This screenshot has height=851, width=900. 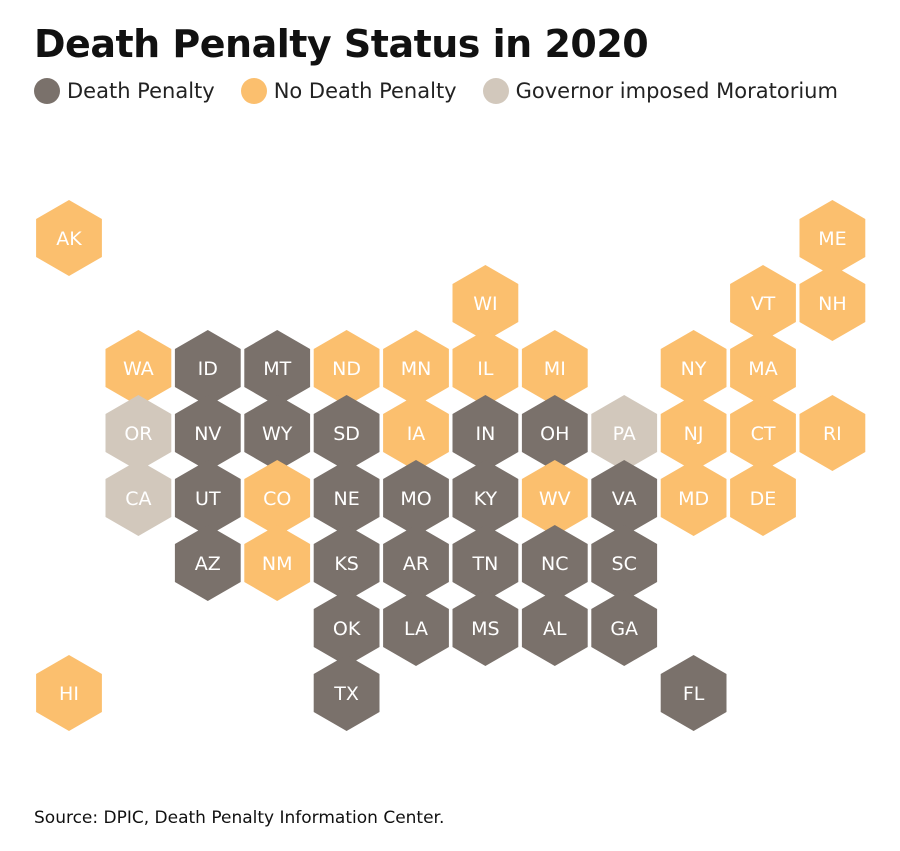 I want to click on state-hex-mn, so click(x=416, y=368).